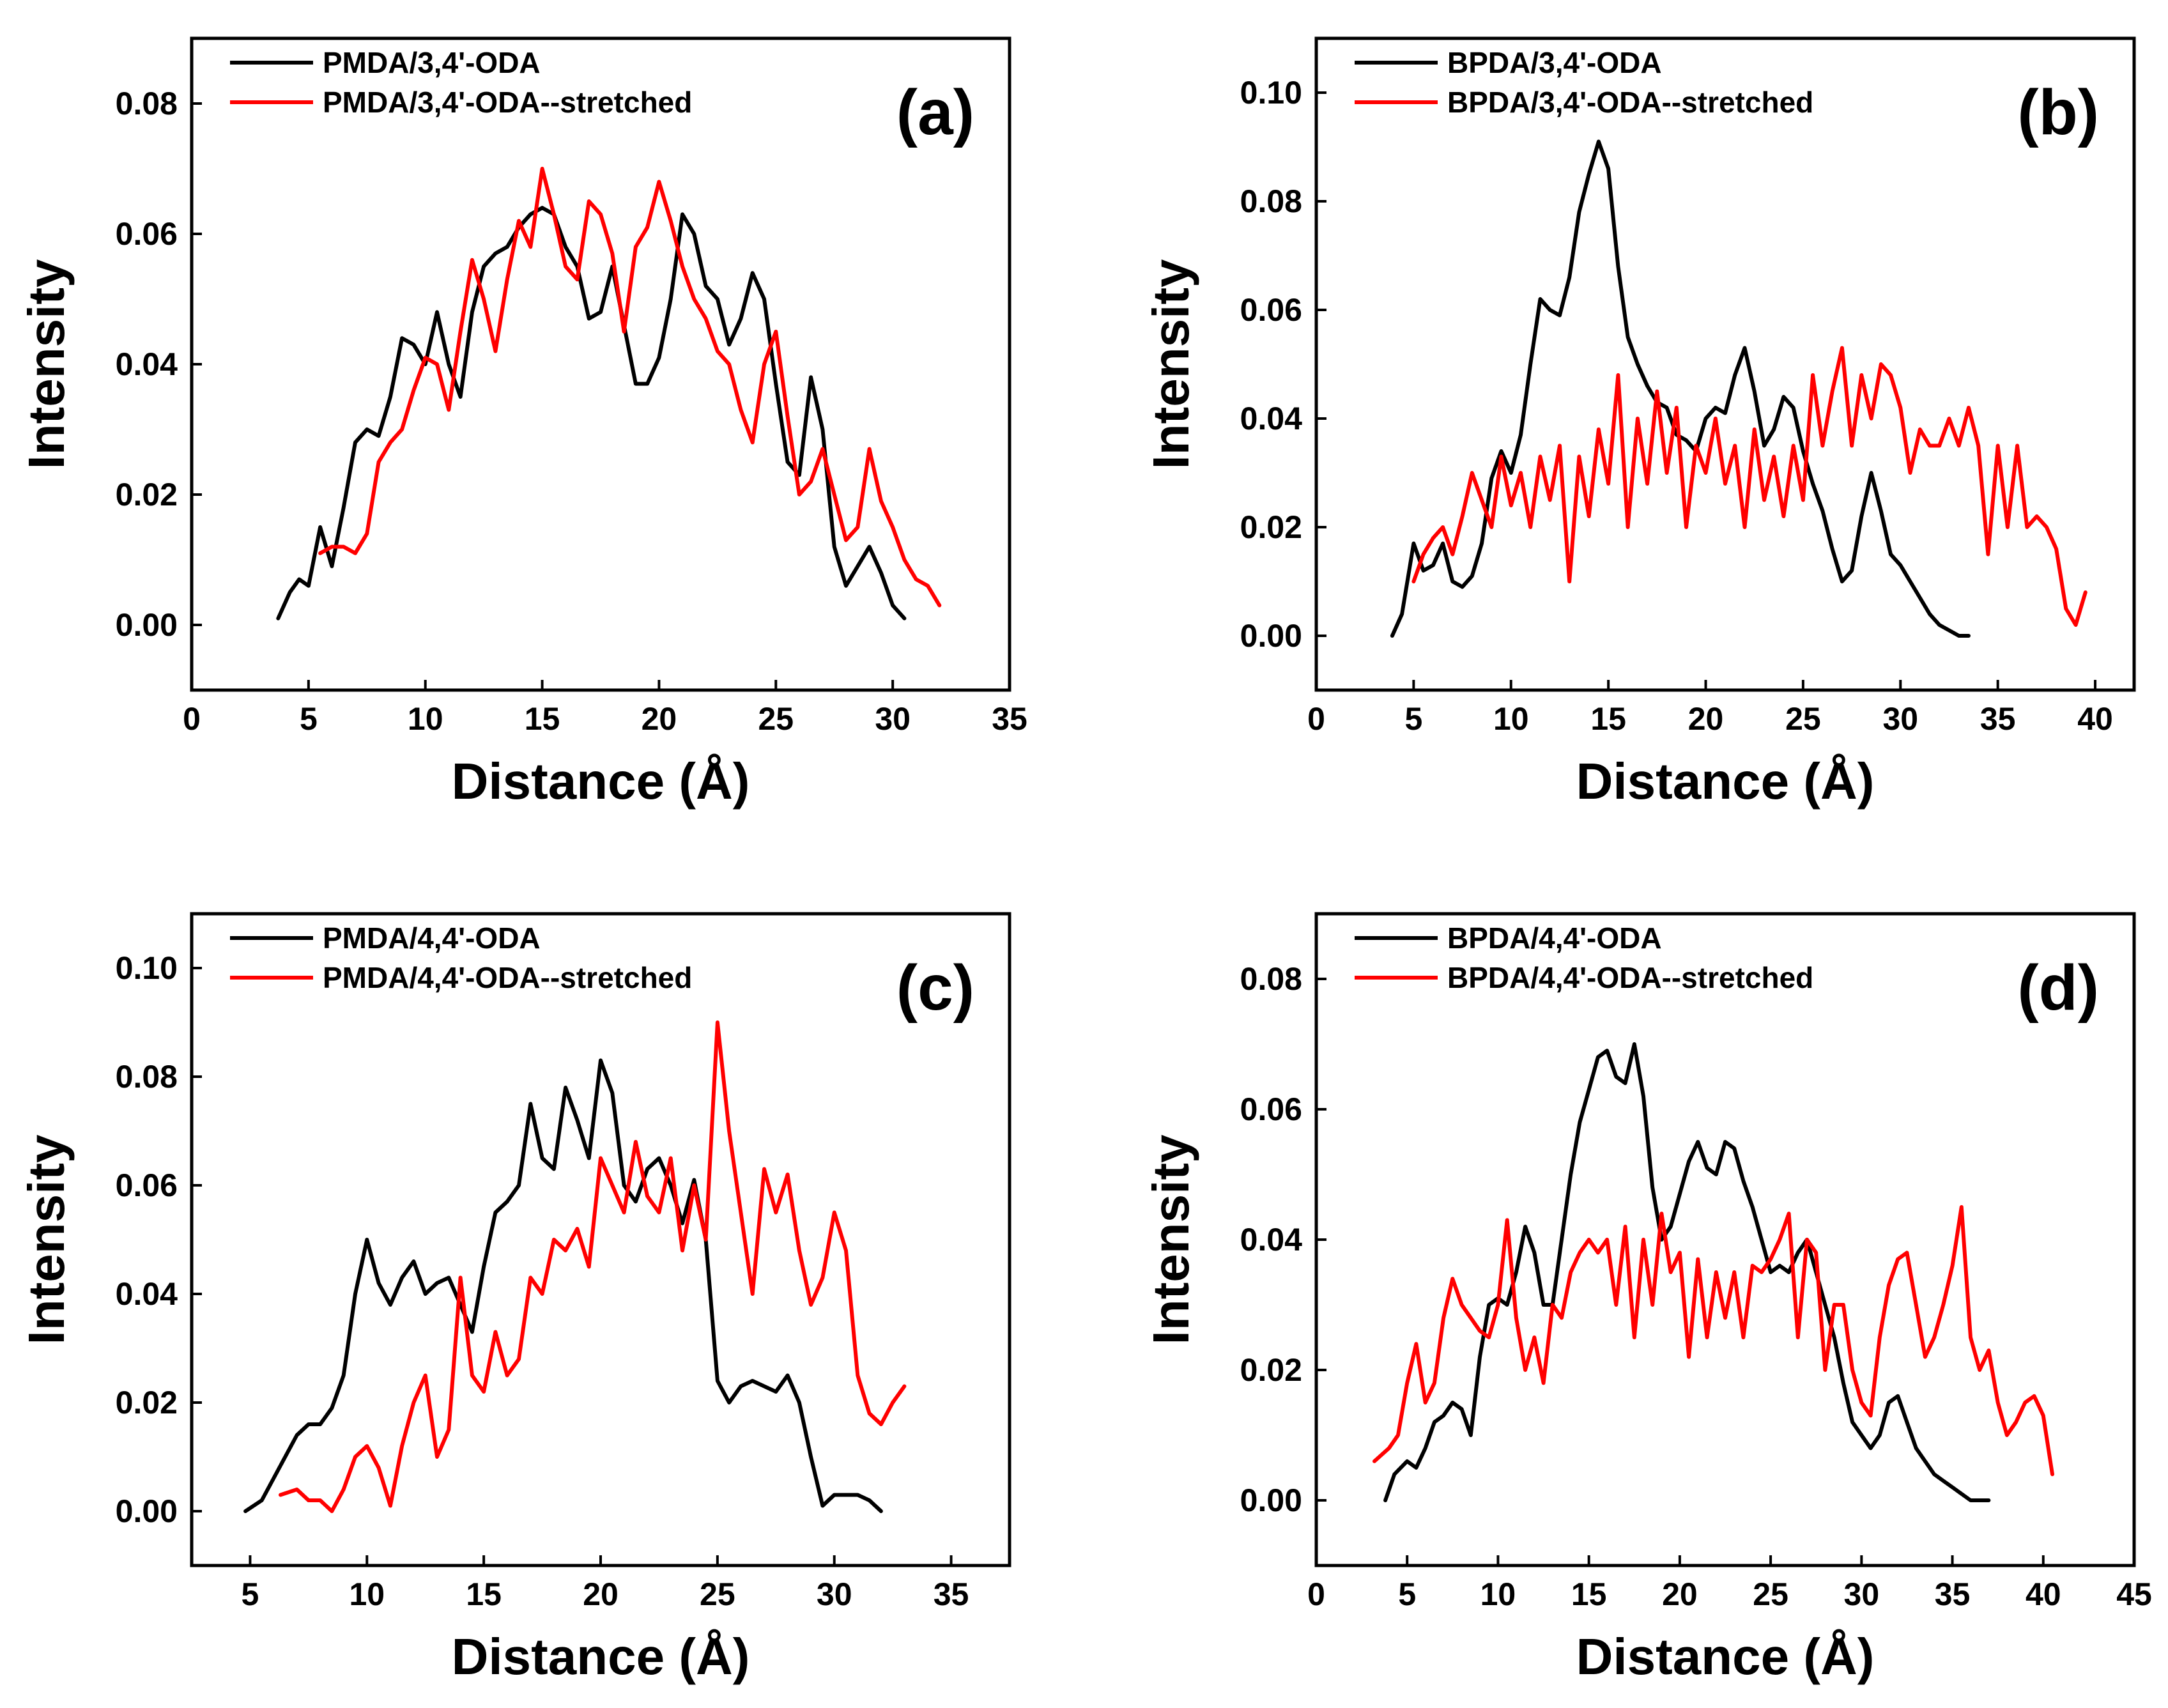 The width and height of the screenshot is (2168, 1708). What do you see at coordinates (1630, 102) in the screenshot?
I see `legend-label: BPDA/3,4'-ODA--stretched` at bounding box center [1630, 102].